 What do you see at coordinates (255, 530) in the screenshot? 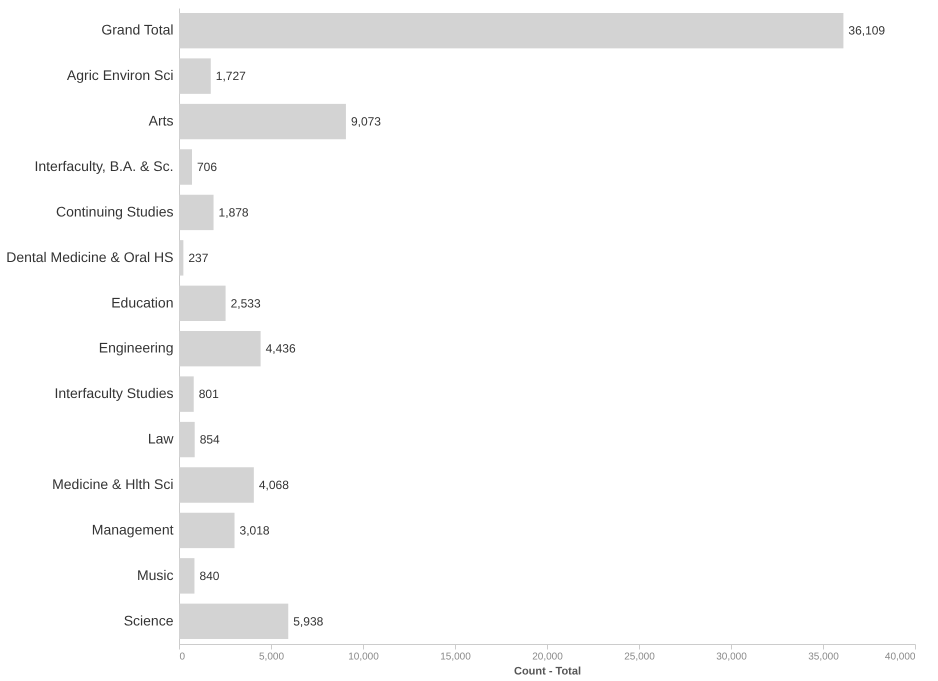
I see `data-label: 3,018` at bounding box center [255, 530].